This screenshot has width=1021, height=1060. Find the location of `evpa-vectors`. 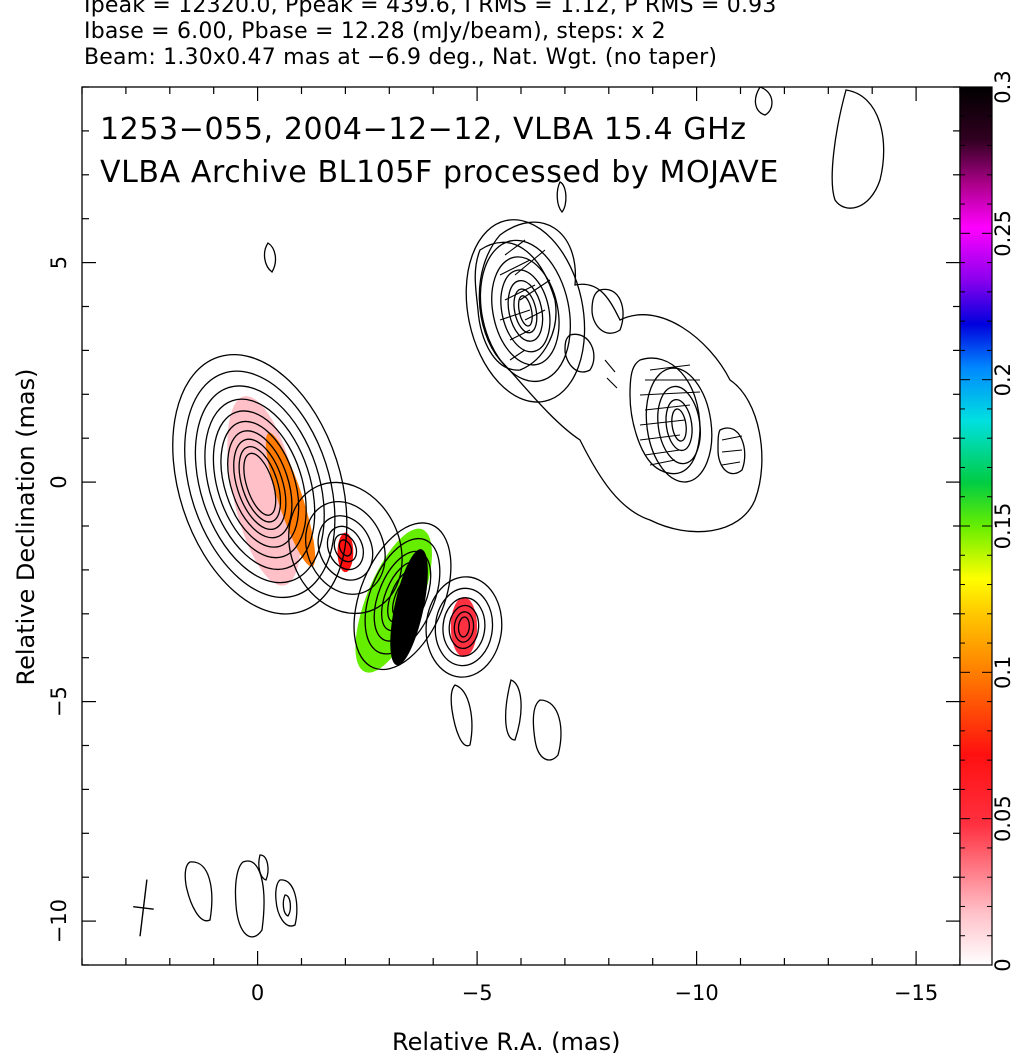

evpa-vectors is located at coordinates (621, 352).